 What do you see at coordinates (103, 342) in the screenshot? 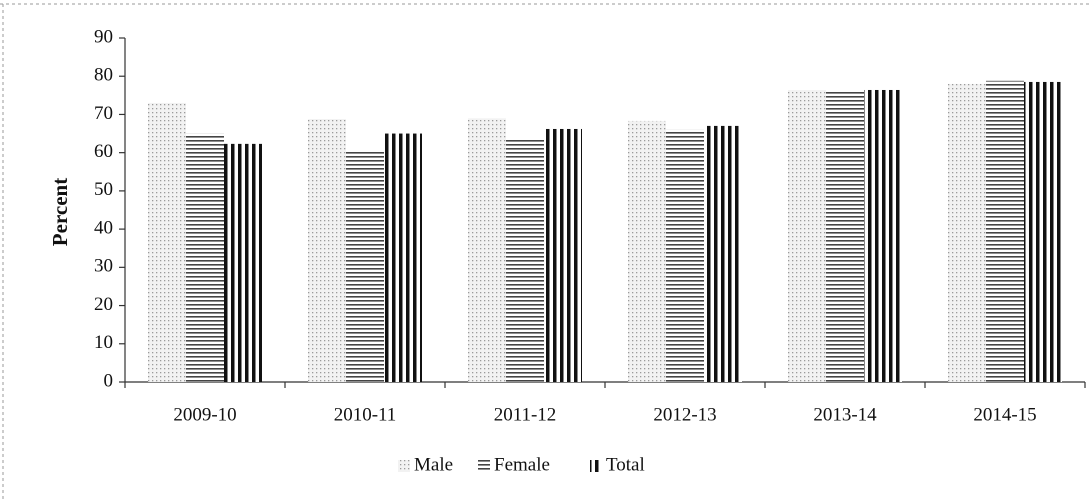
I see `y-tick-label: 10` at bounding box center [103, 342].